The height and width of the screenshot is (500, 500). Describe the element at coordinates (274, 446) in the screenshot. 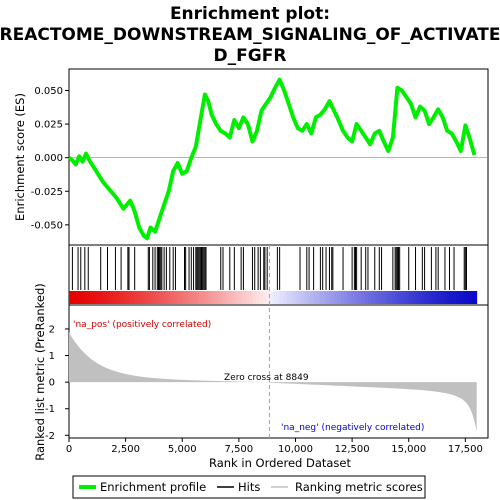

I see `x-axis: 0 2,500 5,000 7,500 10,000 12,500 15,000 17,500` at that location.